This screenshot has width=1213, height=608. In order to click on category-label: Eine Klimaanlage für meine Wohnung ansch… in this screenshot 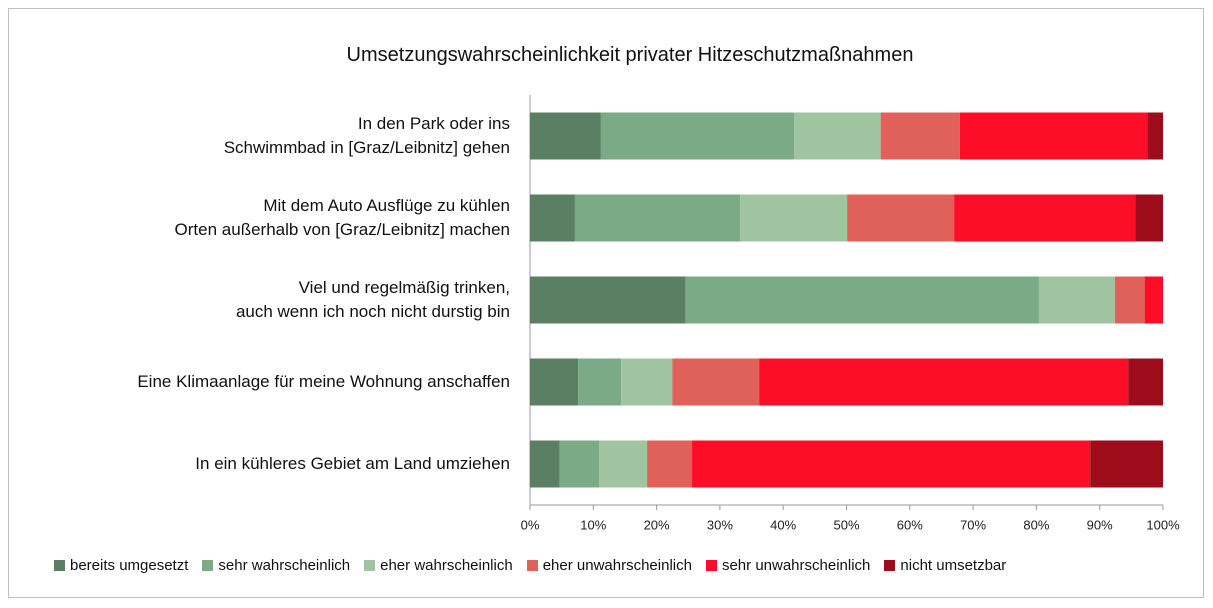, I will do `click(323, 381)`.